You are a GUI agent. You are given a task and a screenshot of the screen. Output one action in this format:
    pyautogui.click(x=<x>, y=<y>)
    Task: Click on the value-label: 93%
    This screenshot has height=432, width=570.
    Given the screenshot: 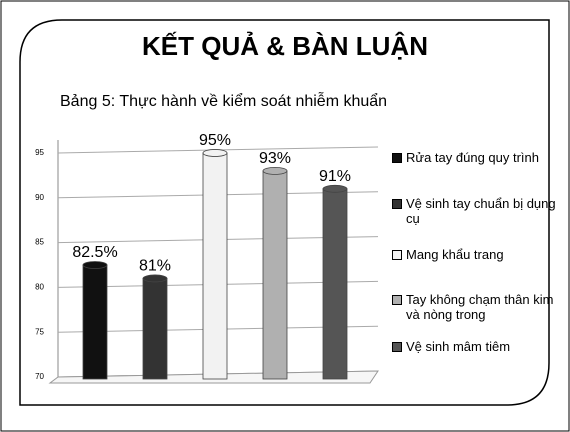 What is the action you would take?
    pyautogui.click(x=275, y=158)
    